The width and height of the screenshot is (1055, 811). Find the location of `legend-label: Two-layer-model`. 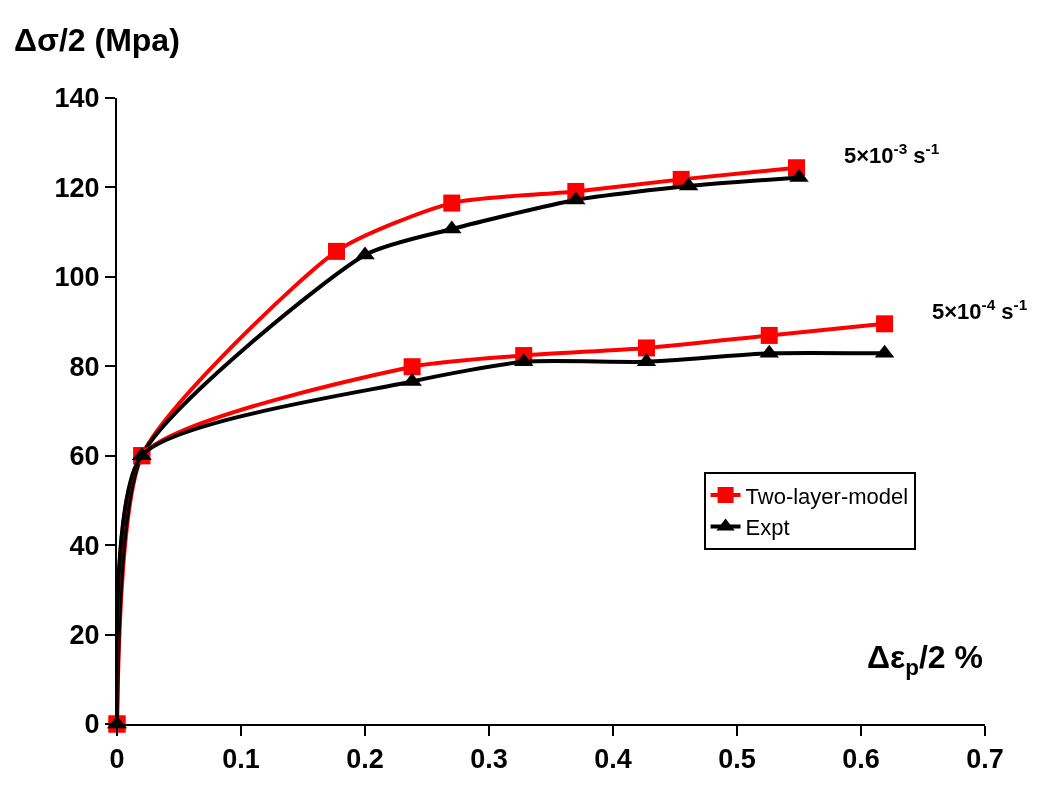

legend-label: Two-layer-model is located at coordinates (827, 496).